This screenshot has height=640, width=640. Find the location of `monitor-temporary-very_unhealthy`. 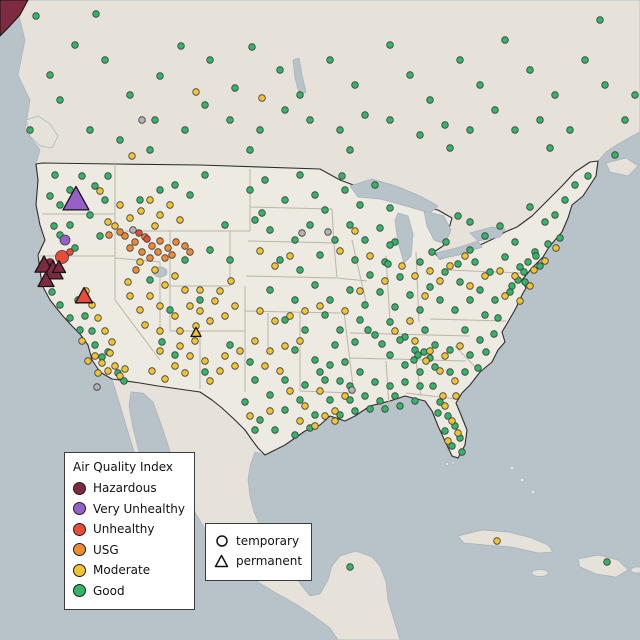

monitor-temporary-very_unhealthy is located at coordinates (65, 240).